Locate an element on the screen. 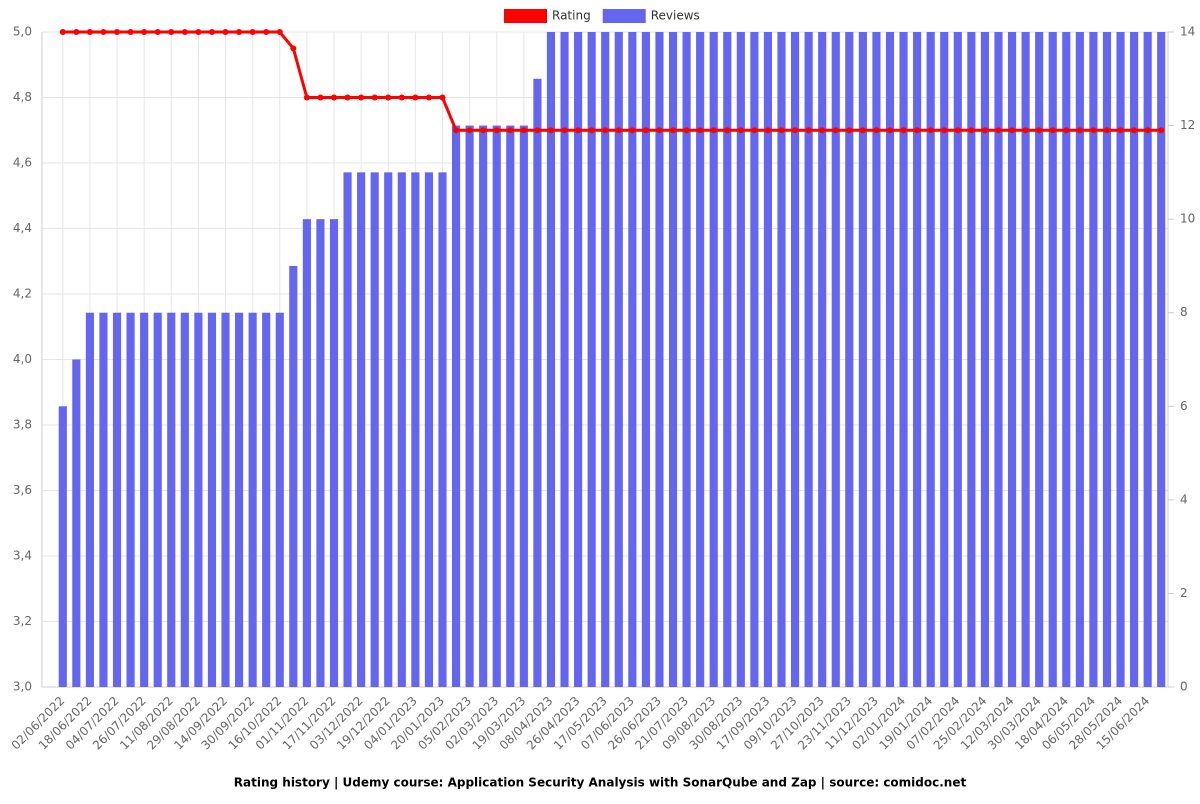 This screenshot has width=1200, height=804. y2-tick-label: 8 is located at coordinates (1184, 312).